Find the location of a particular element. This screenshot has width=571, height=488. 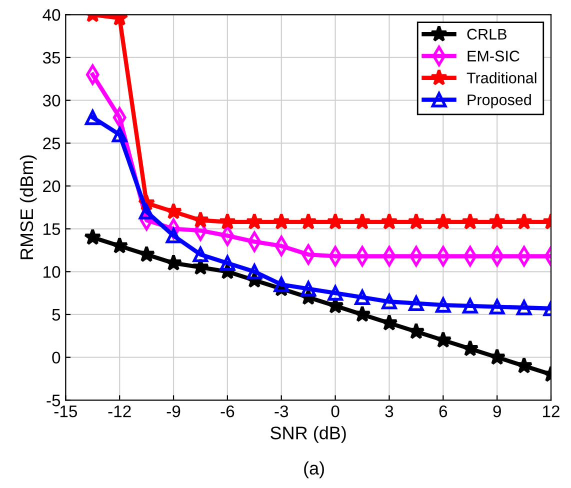

y-tick-label: 20 is located at coordinates (51, 186).